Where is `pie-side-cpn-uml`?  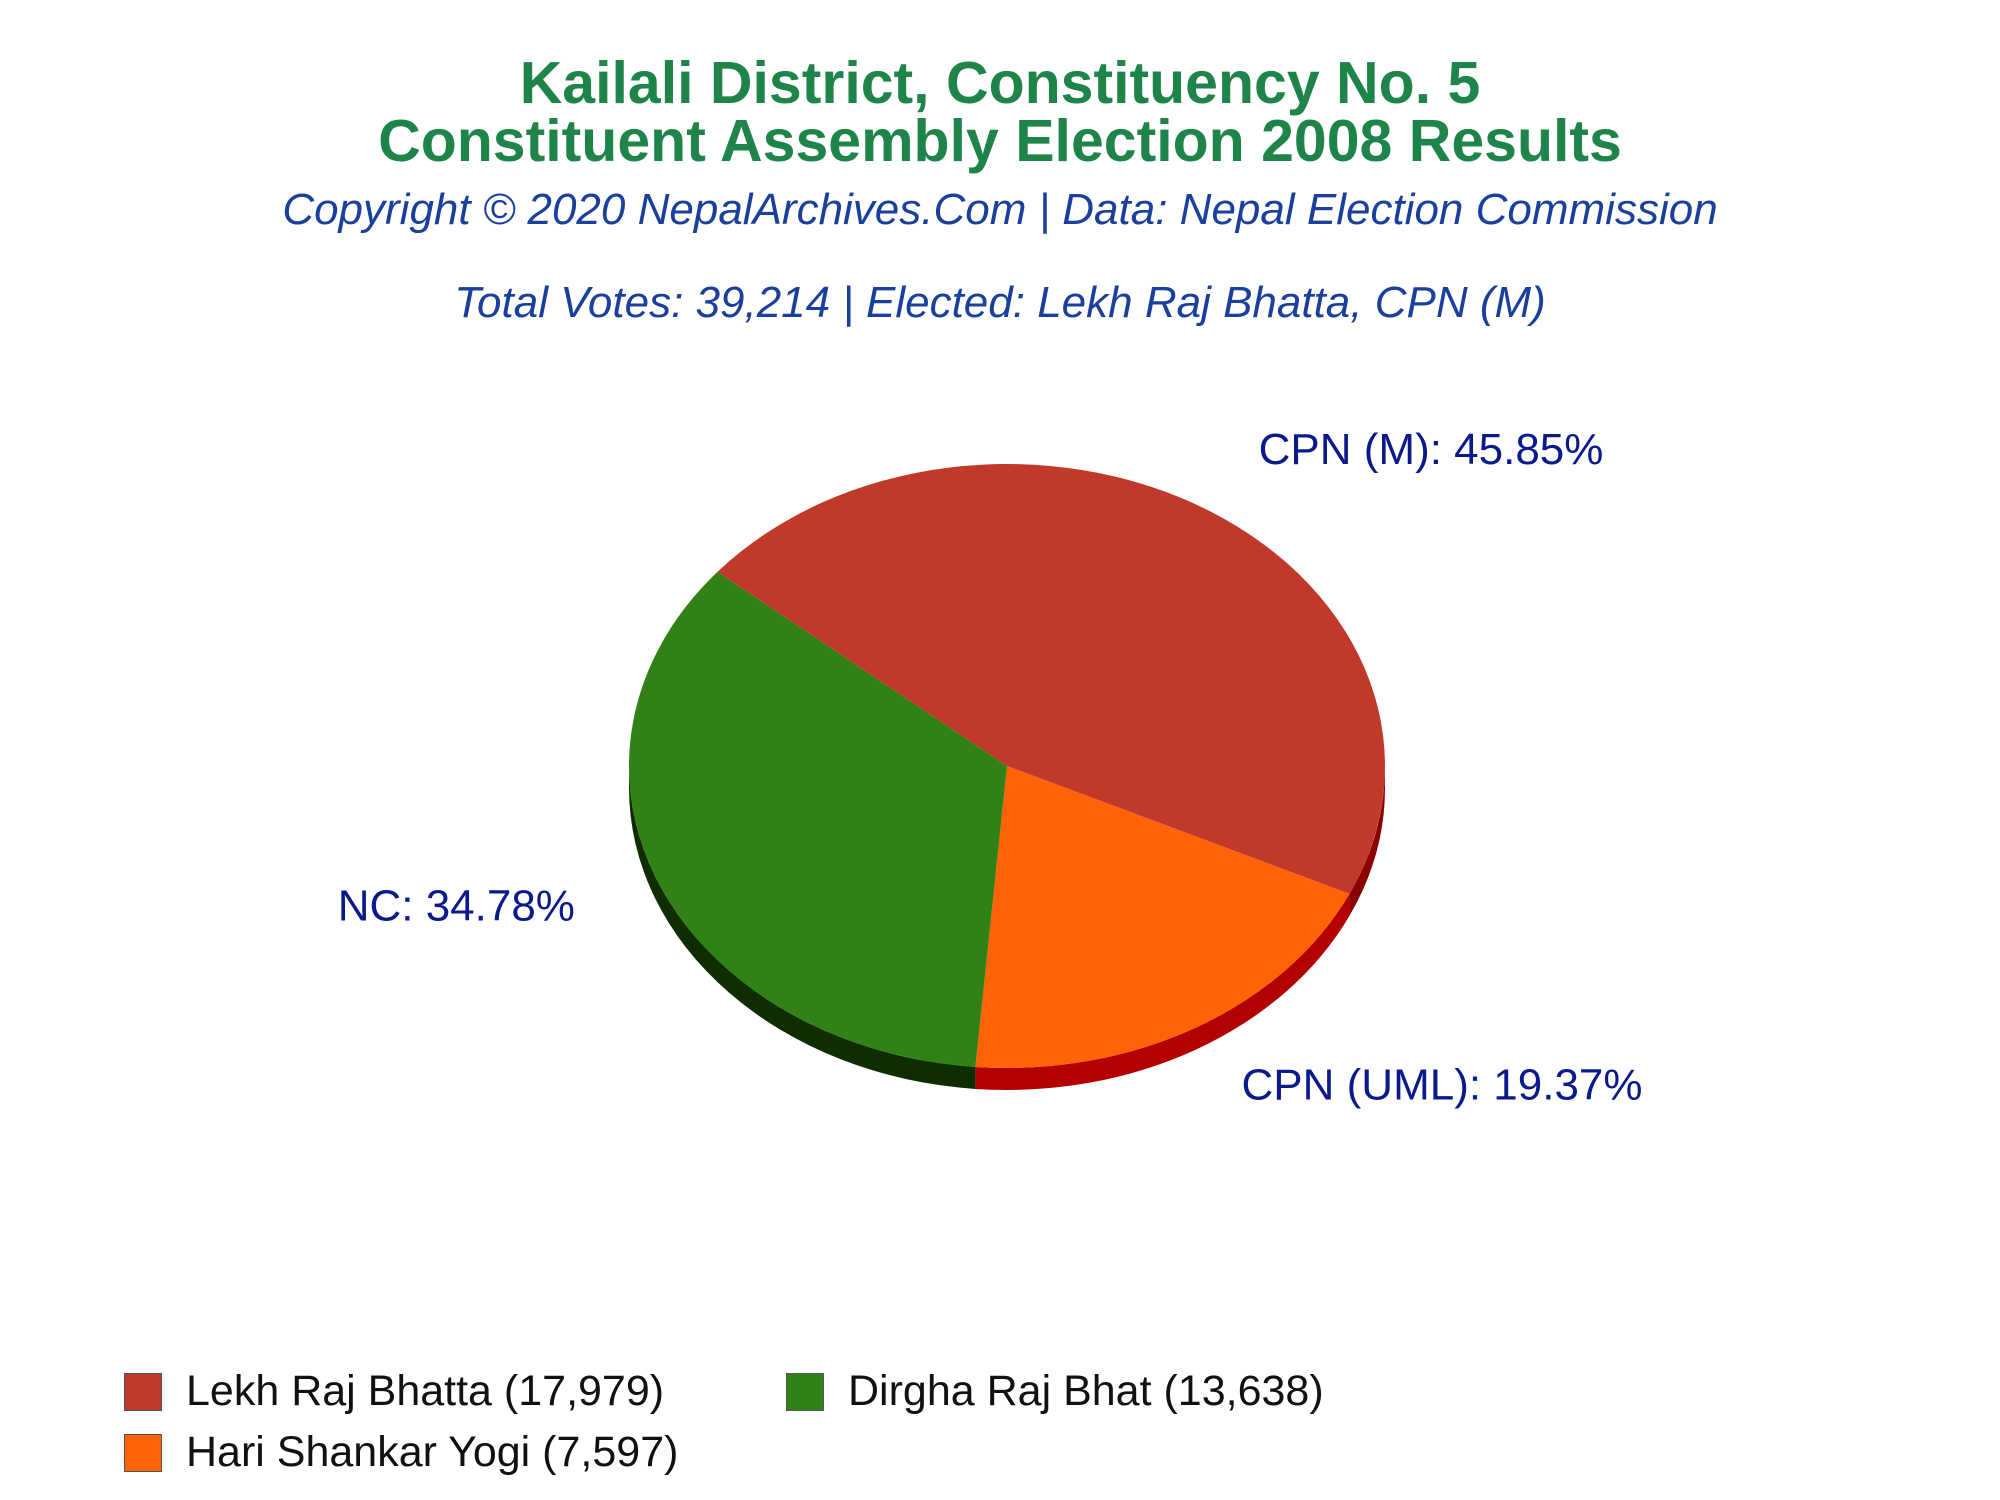
pie-side-cpn-uml is located at coordinates (1162, 991).